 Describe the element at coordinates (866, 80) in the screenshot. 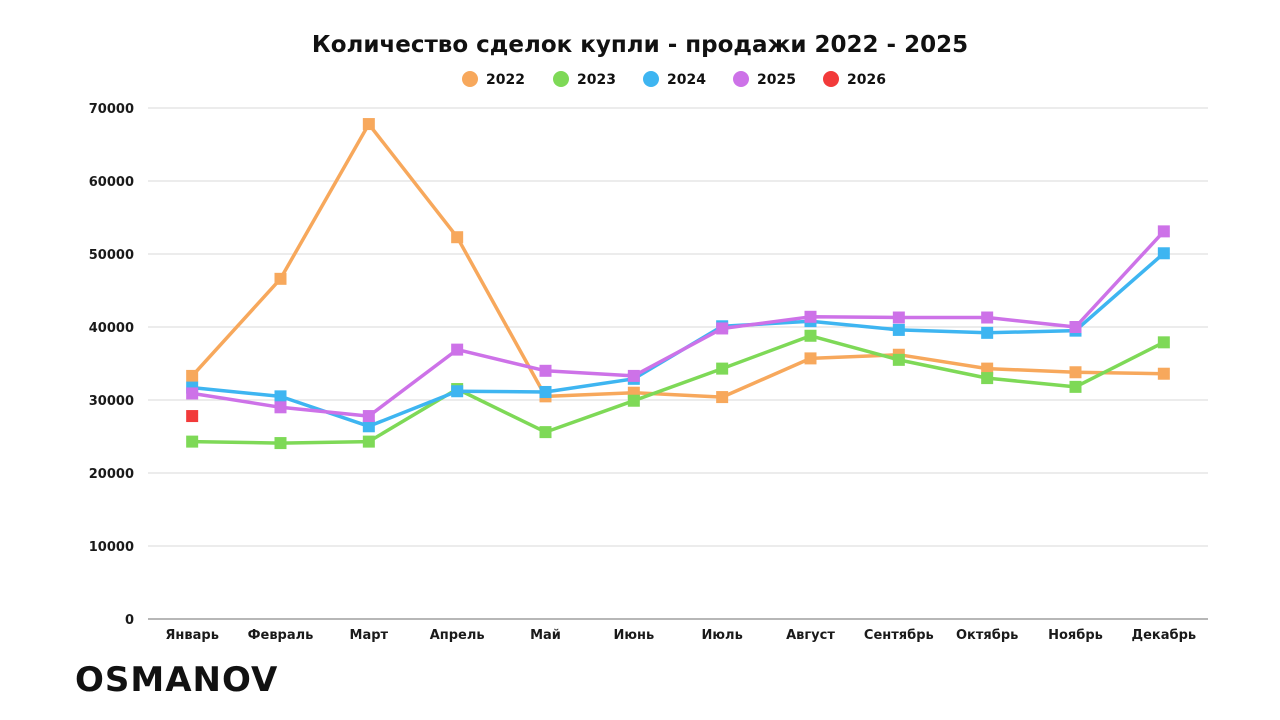

I see `legend-label: 2026` at that location.